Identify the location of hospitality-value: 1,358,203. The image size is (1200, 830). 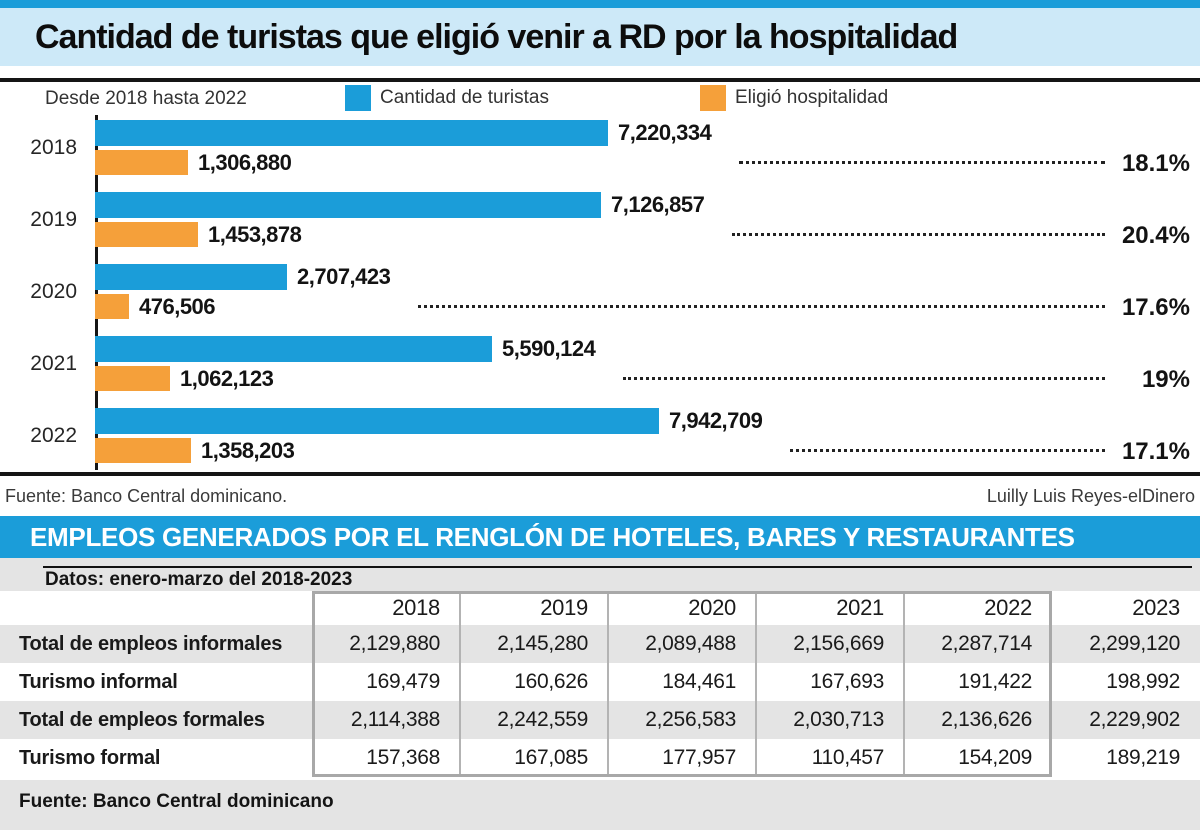
(248, 450).